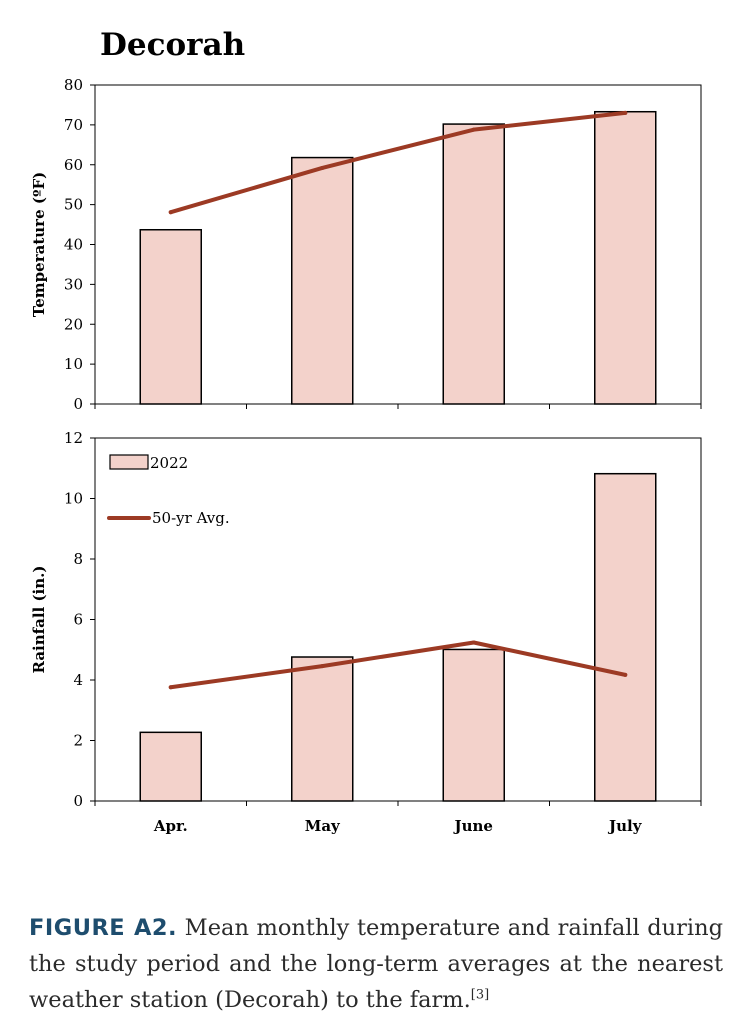  I want to click on y-tick-label: 80, so click(73, 85).